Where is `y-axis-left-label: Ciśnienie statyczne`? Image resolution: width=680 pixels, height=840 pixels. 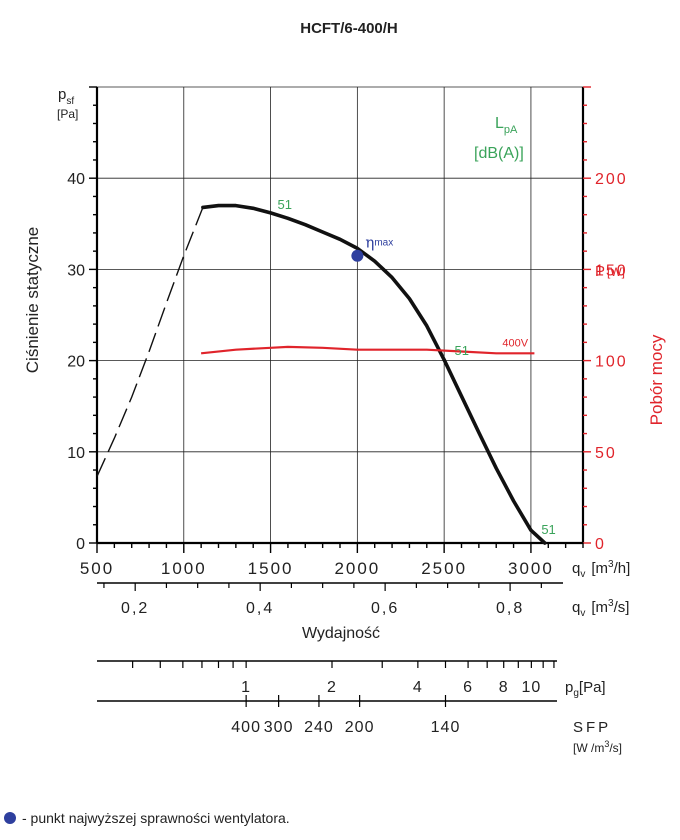
y-axis-left-label: Ciśnienie statyczne is located at coordinates (32, 300).